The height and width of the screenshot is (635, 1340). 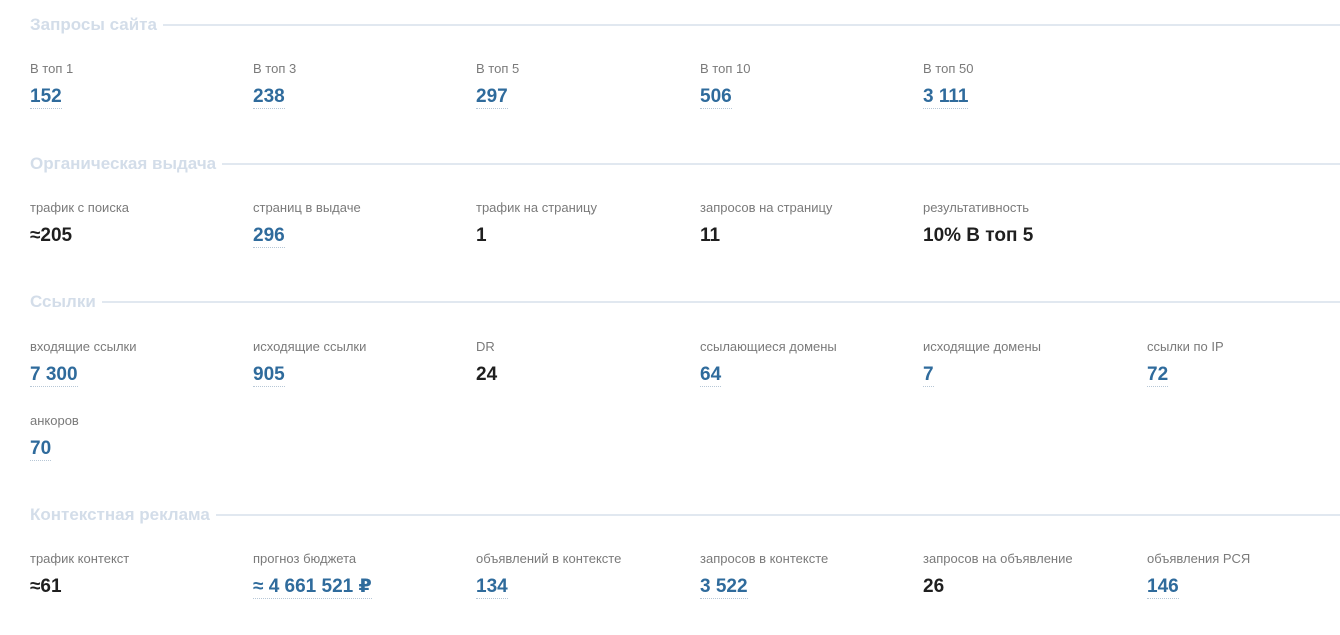 What do you see at coordinates (716, 97) in the screenshot?
I see `metric-value-link: 506` at bounding box center [716, 97].